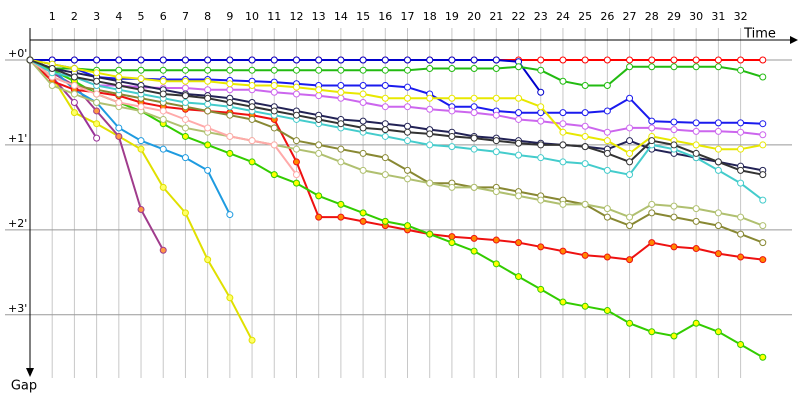 The image size is (800, 400). I want to click on x-tick-label: 2, so click(74, 16).